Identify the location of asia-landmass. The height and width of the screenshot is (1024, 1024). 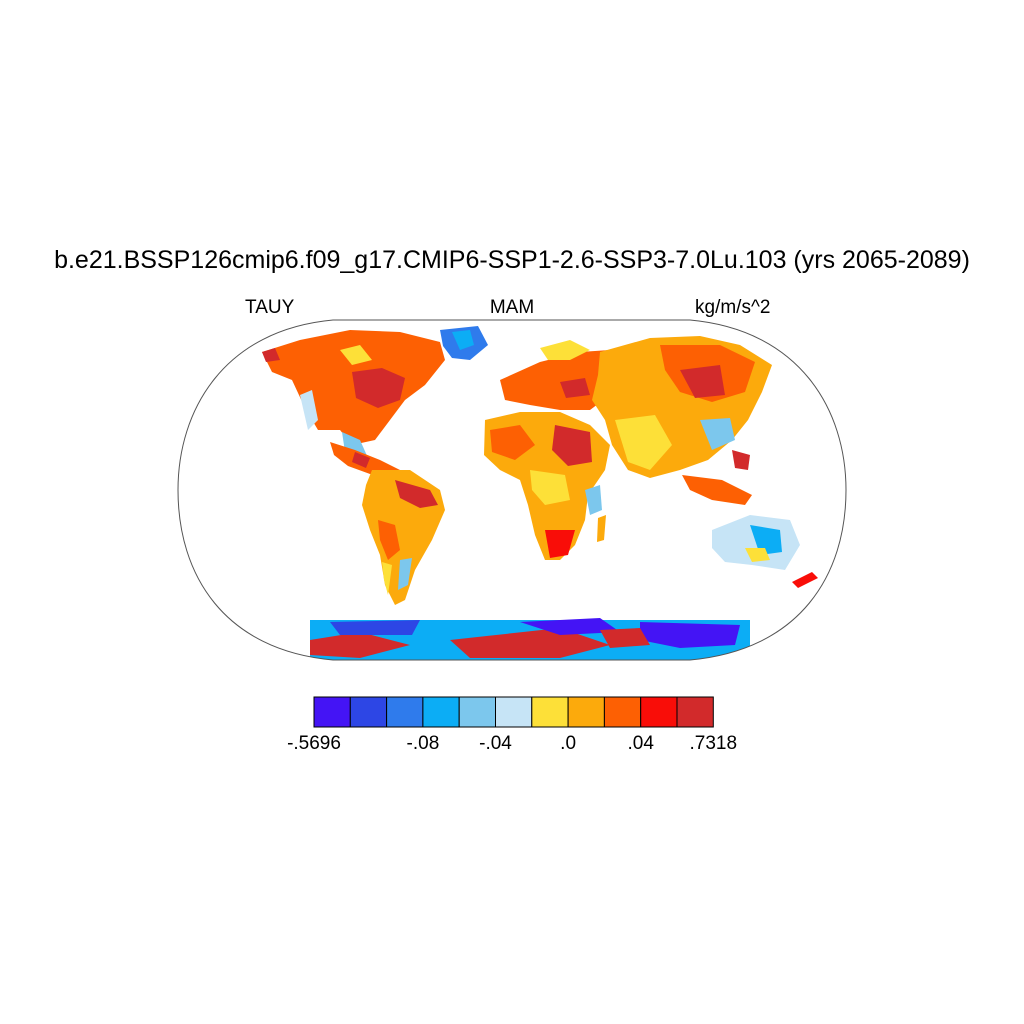
(682, 420).